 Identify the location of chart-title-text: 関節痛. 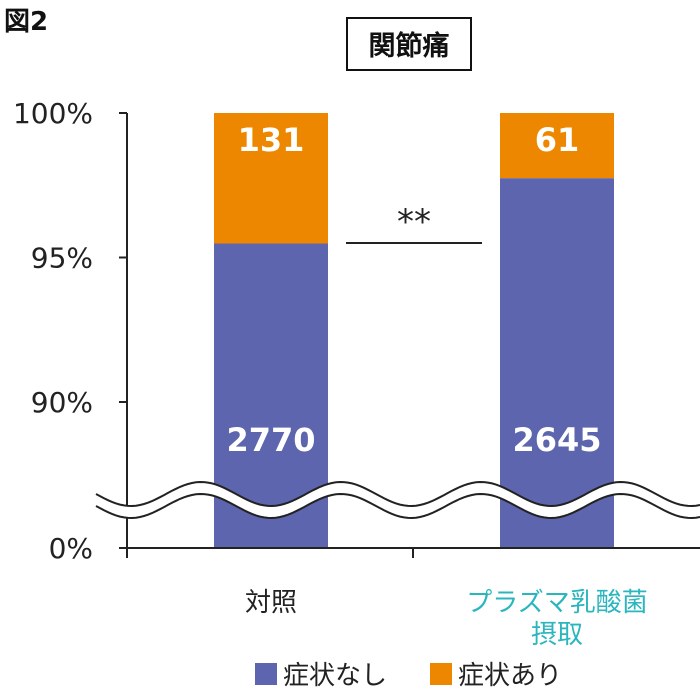
(409, 46).